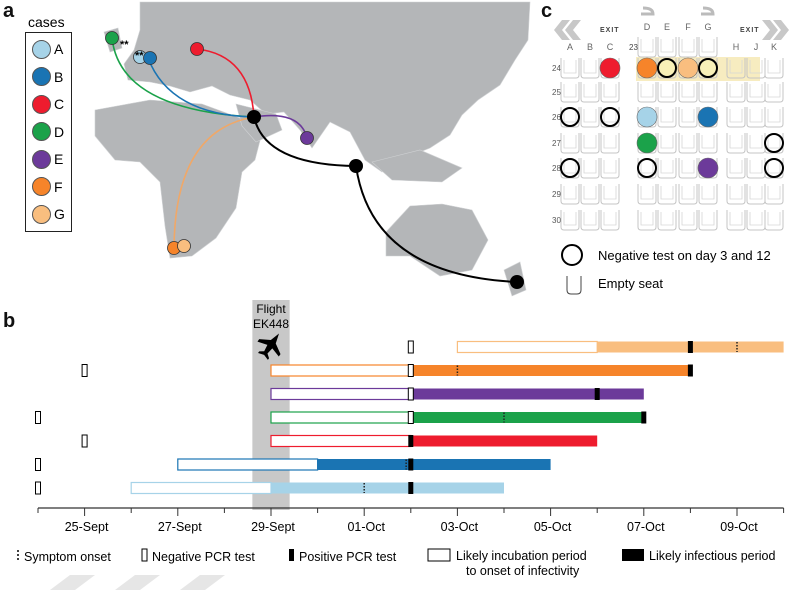 The image size is (791, 590). I want to click on hub-dubai-marker, so click(254, 117).